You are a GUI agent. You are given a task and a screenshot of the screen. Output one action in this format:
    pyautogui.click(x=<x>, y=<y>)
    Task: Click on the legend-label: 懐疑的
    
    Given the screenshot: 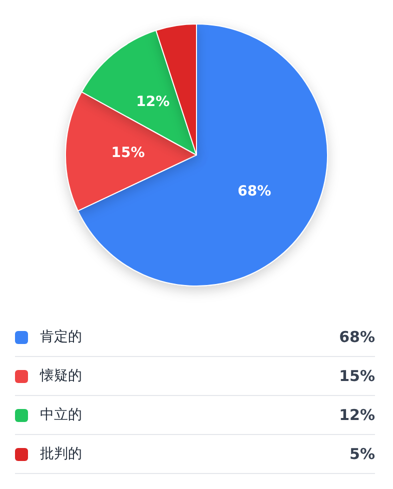 What is the action you would take?
    pyautogui.click(x=61, y=376)
    